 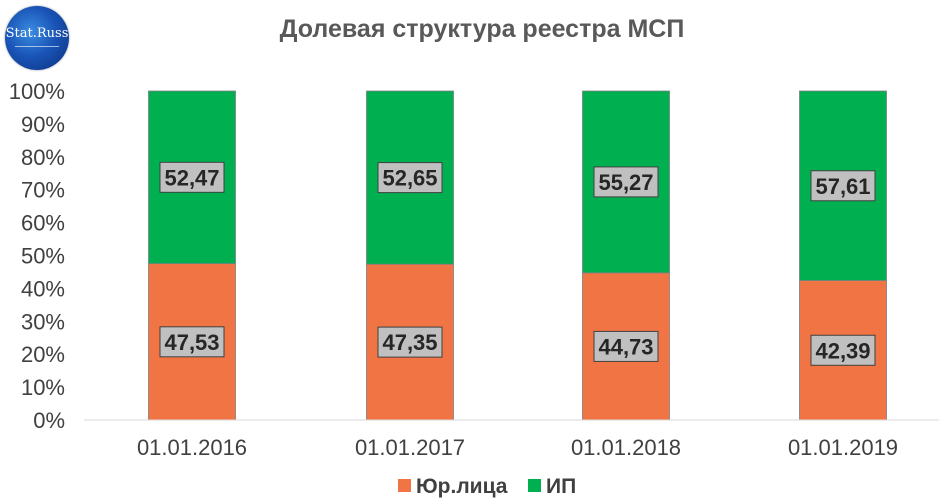 I want to click on legend: Юр.лица ИП, so click(x=487, y=486).